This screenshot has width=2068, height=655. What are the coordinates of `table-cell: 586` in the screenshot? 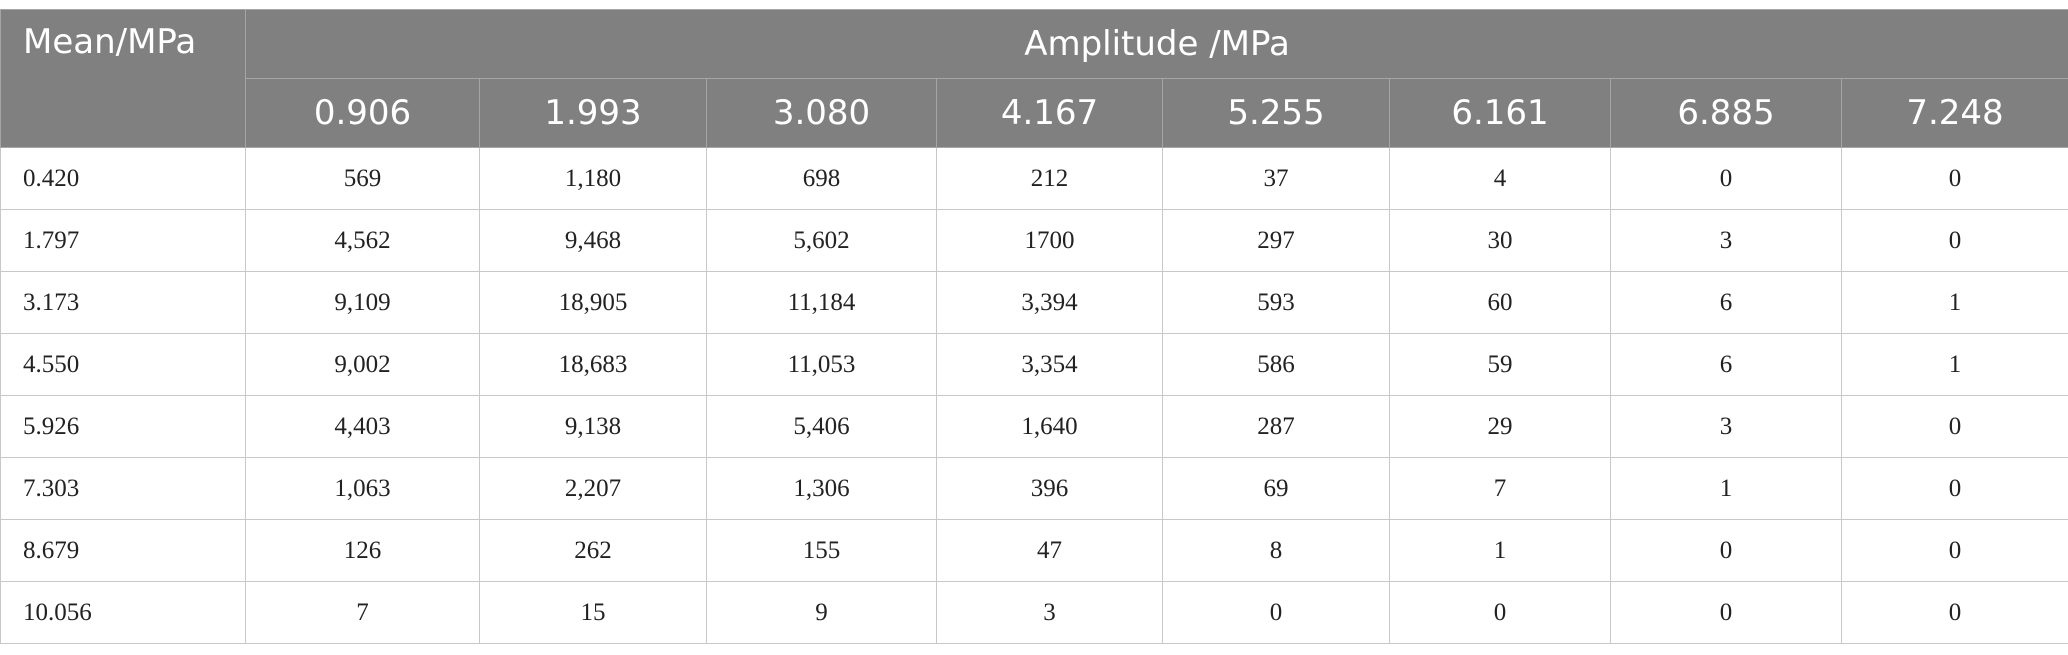 It's located at (1276, 364).